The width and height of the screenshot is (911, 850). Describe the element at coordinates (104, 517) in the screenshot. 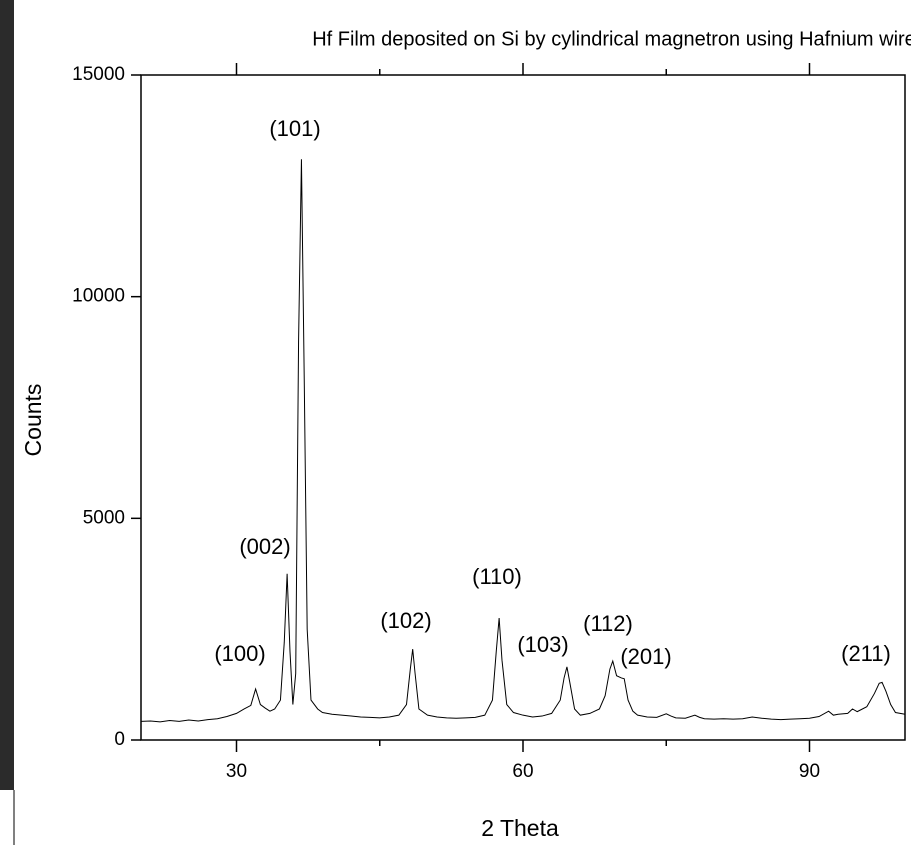

I see `y-tick-label: 5000` at that location.